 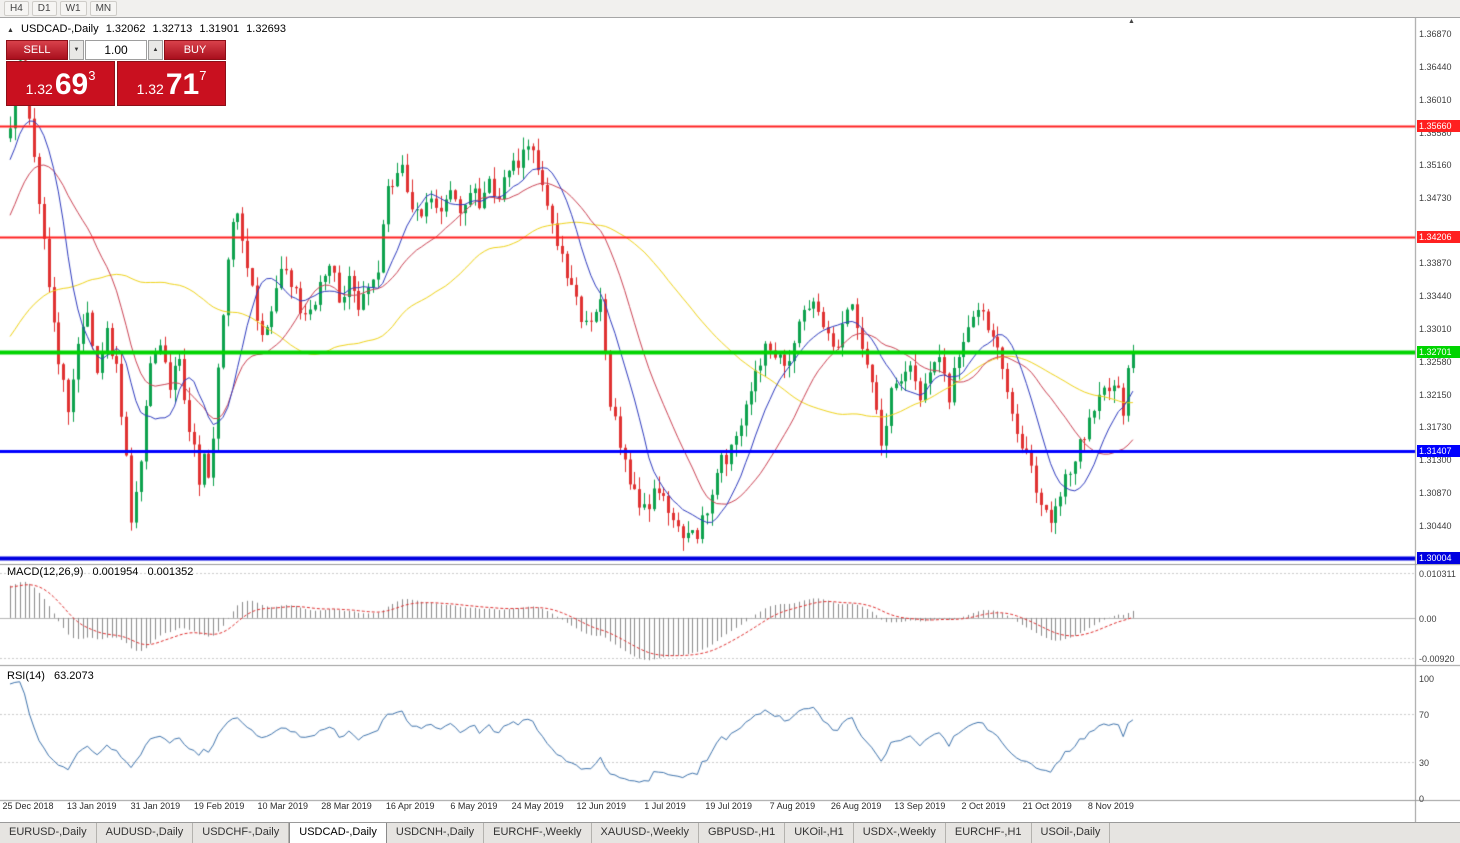 I want to click on chart-tab: EURUSD-,Daily, so click(x=48, y=833).